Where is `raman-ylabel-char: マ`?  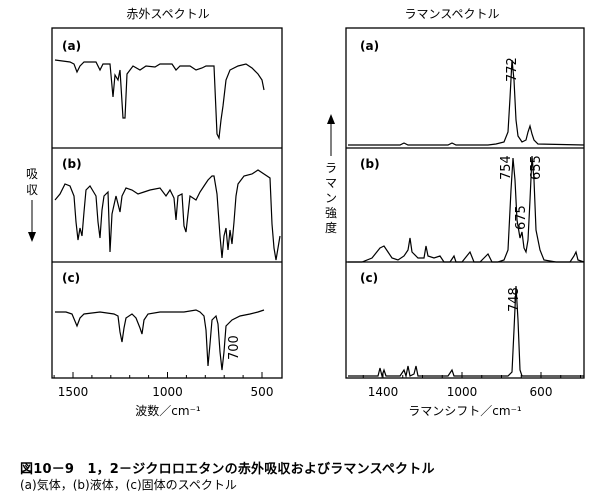
raman-ylabel-char: マ is located at coordinates (331, 183).